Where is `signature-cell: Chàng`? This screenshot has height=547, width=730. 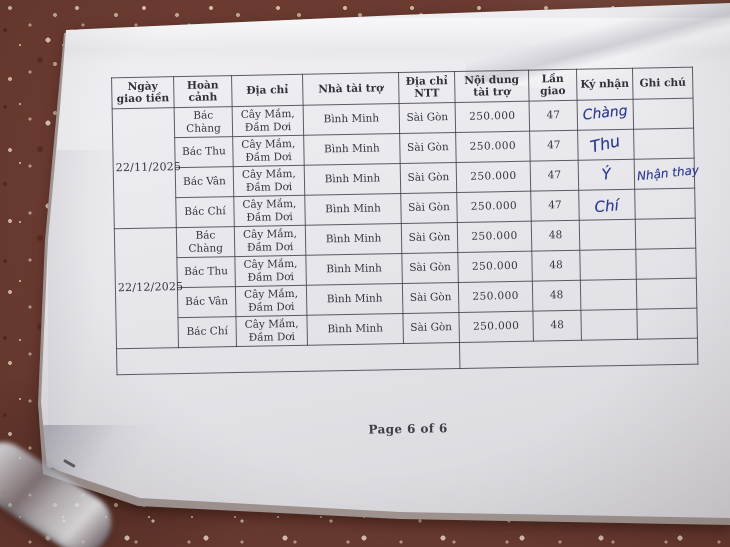 signature-cell: Chàng is located at coordinates (605, 115).